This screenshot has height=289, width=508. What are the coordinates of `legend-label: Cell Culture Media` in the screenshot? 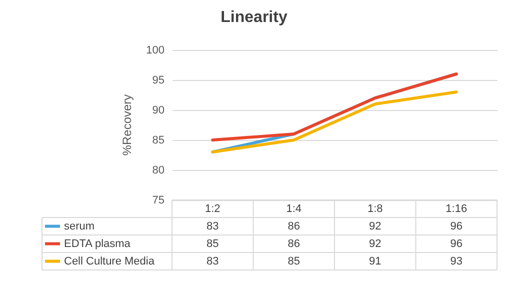 It's located at (110, 261).